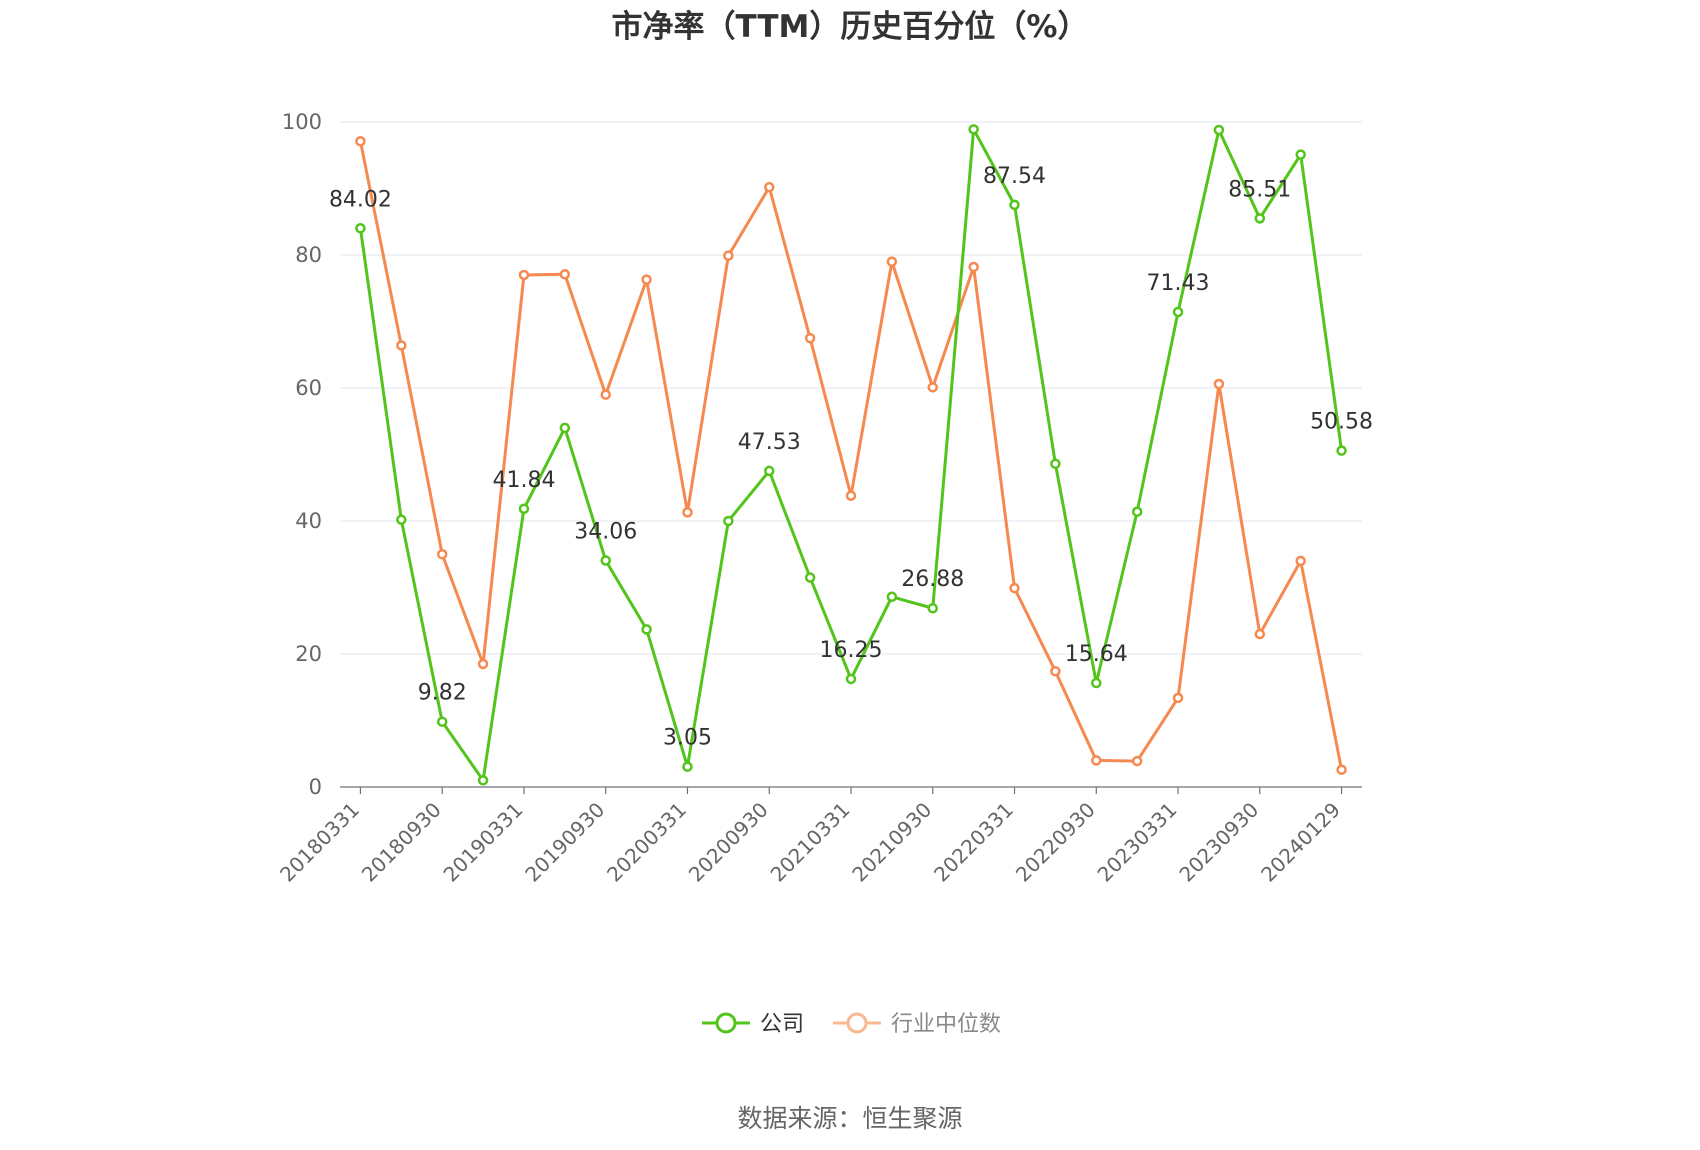 This screenshot has width=1700, height=1150. Describe the element at coordinates (308, 654) in the screenshot. I see `y-tick-label: 20` at that location.